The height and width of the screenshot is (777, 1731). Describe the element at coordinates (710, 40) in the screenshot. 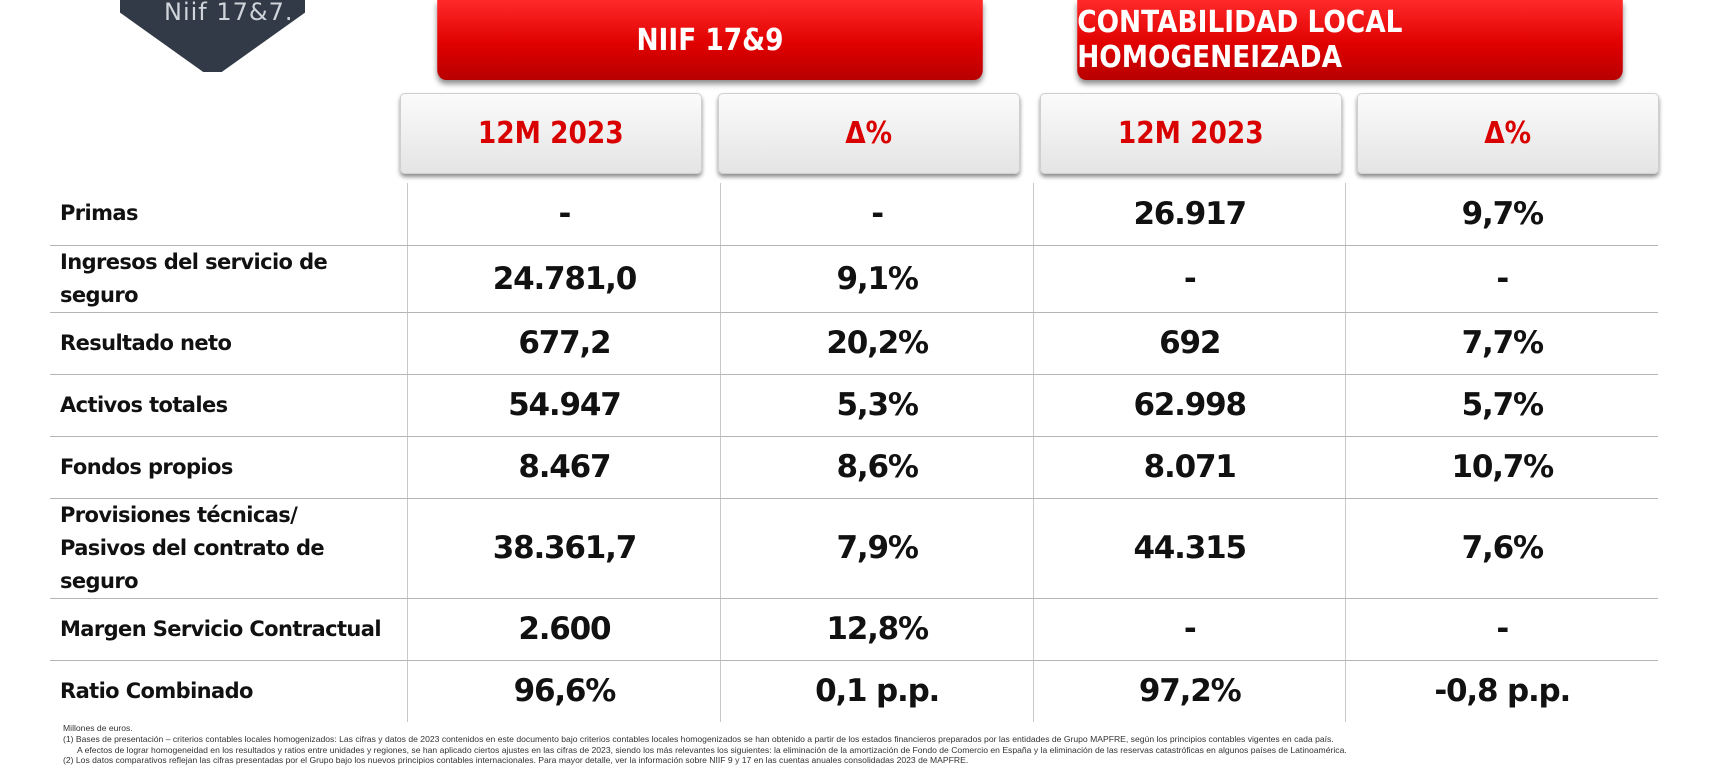

I see `header-niif: NIIF 17&9` at that location.